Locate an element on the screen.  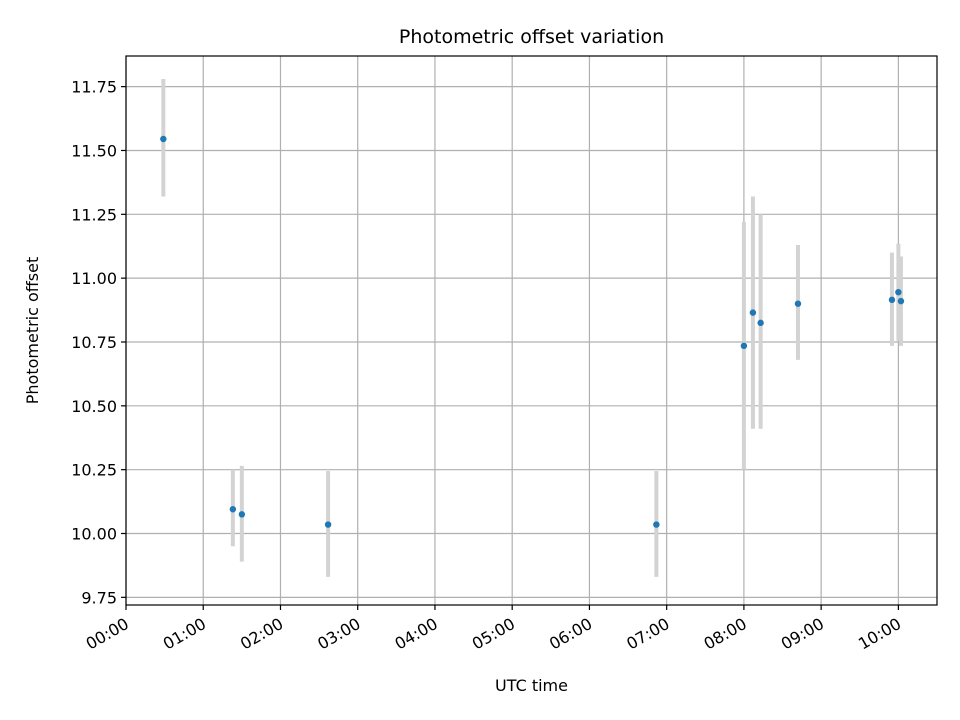
y-tick-label: 11.00 is located at coordinates (94, 278).